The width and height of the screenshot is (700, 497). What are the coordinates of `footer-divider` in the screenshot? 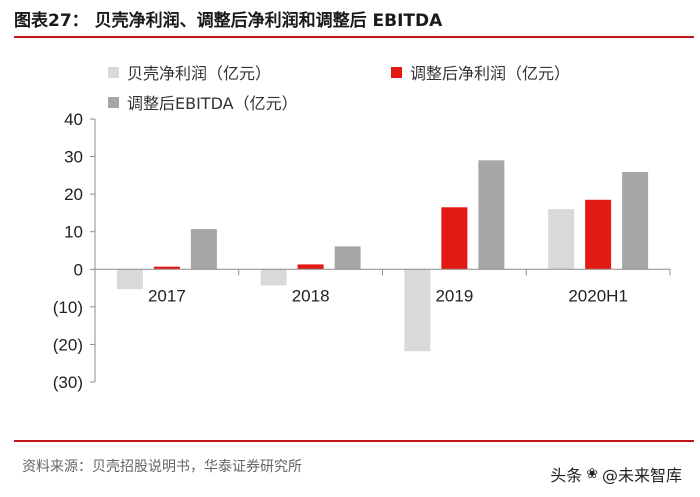 It's located at (354, 441).